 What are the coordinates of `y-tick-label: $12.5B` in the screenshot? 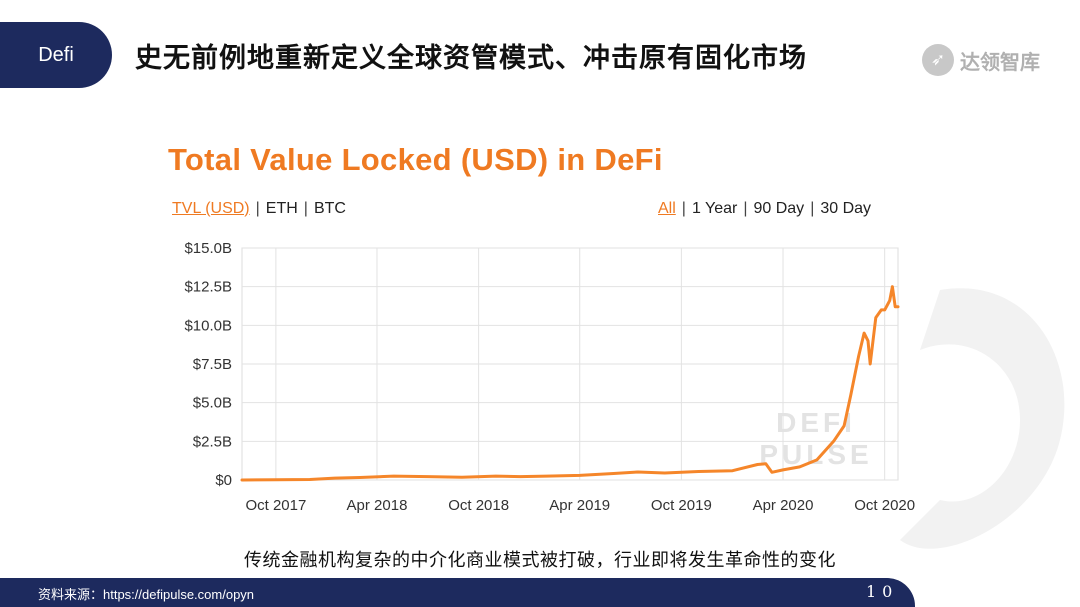 It's located at (208, 287).